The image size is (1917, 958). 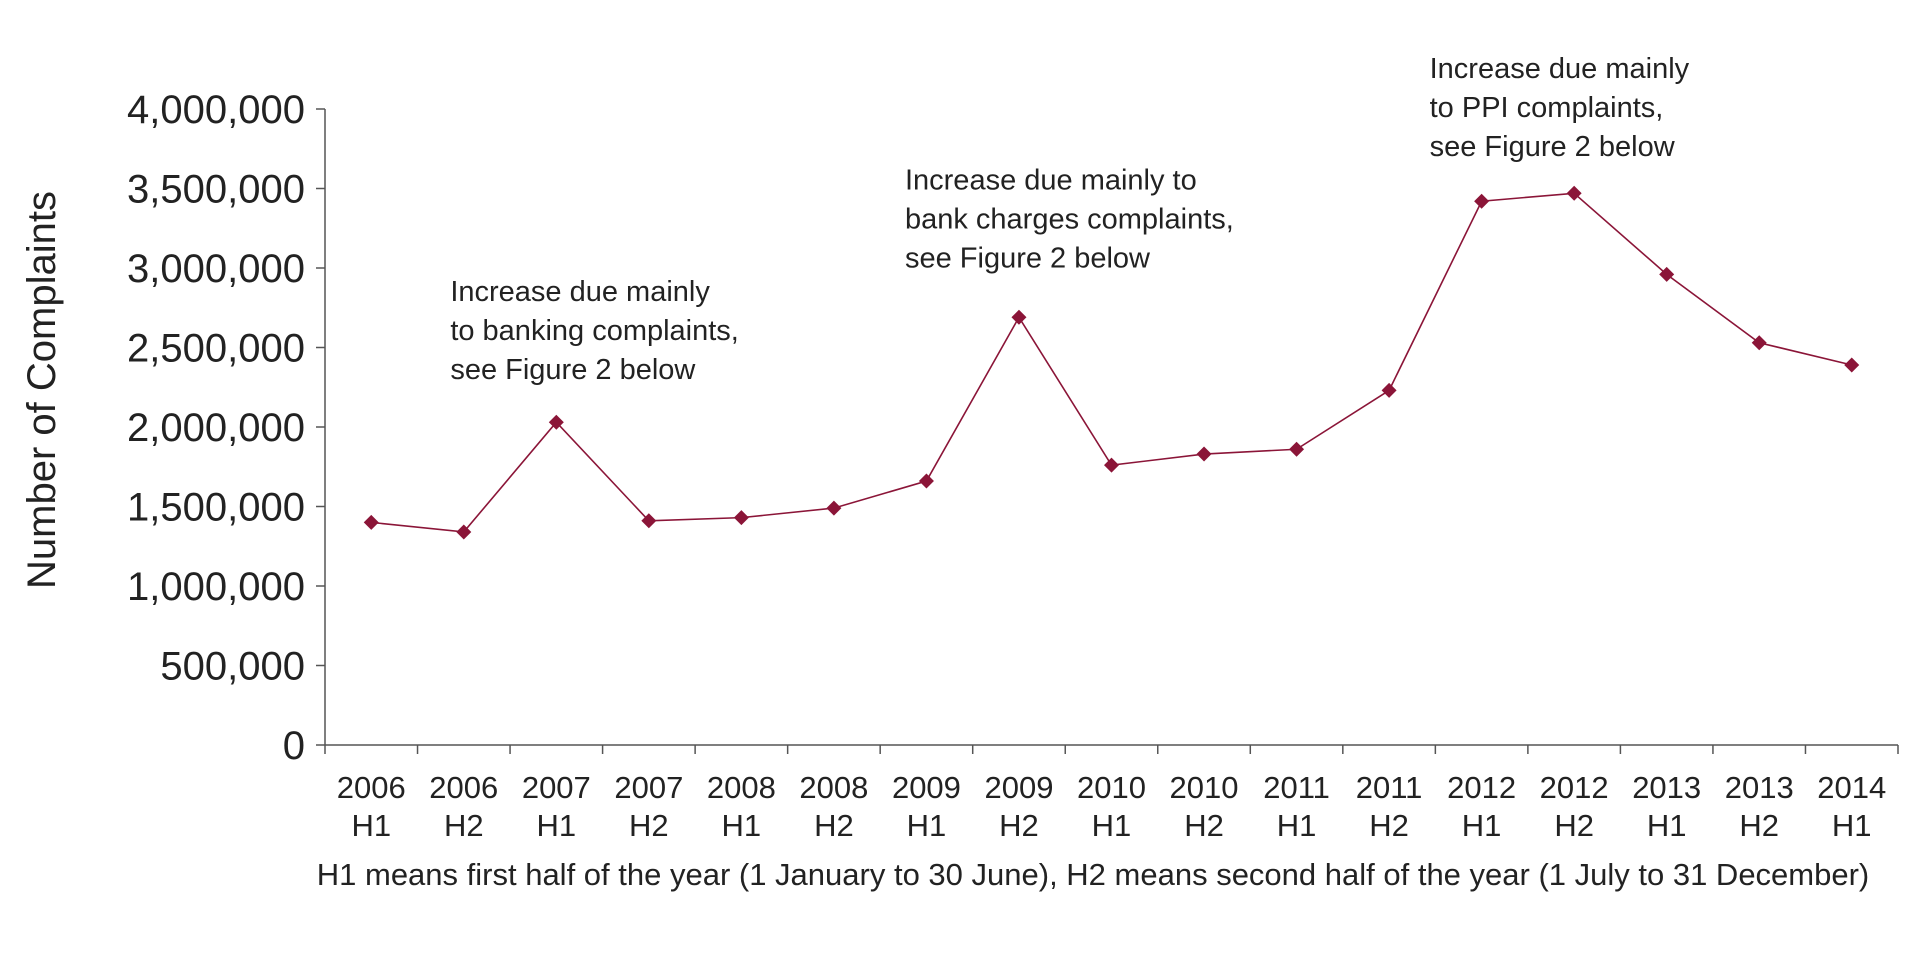 What do you see at coordinates (926, 806) in the screenshot?
I see `x-tick-label: 2009 H1` at bounding box center [926, 806].